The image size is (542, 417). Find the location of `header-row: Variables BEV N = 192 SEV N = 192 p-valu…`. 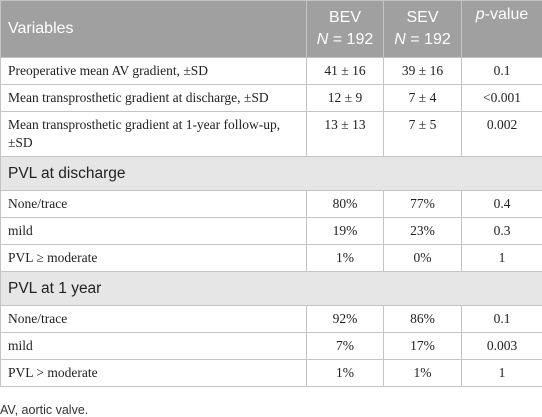

header-row: Variables BEV N = 192 SEV N = 192 p-valu… is located at coordinates (271, 29).